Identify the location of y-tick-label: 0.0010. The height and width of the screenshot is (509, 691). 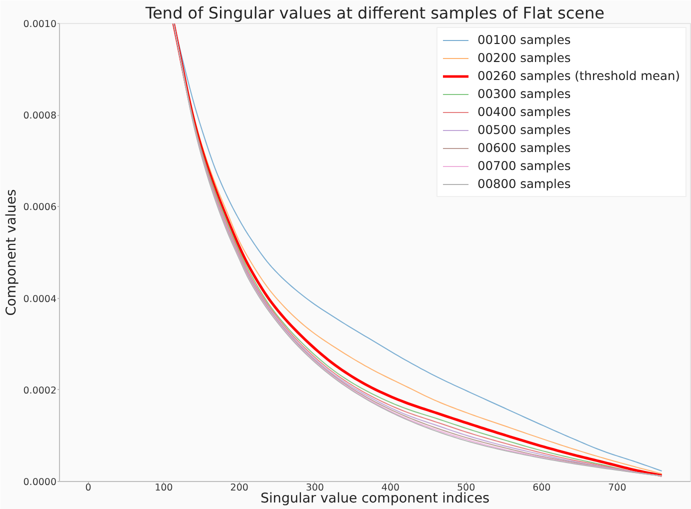
(40, 24).